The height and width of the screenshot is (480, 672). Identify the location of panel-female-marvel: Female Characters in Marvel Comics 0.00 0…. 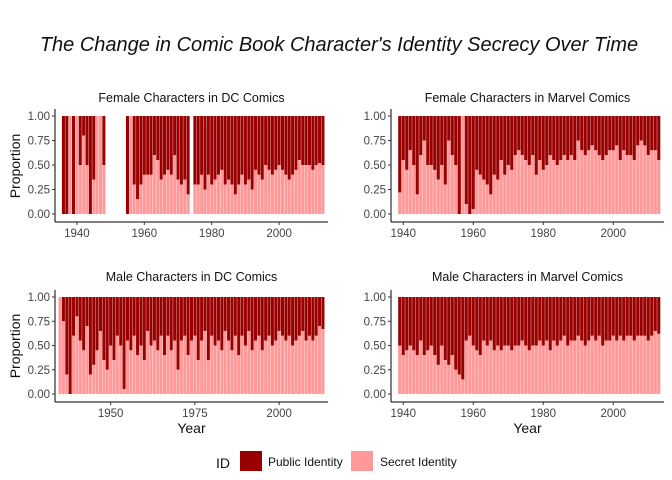
(514, 165).